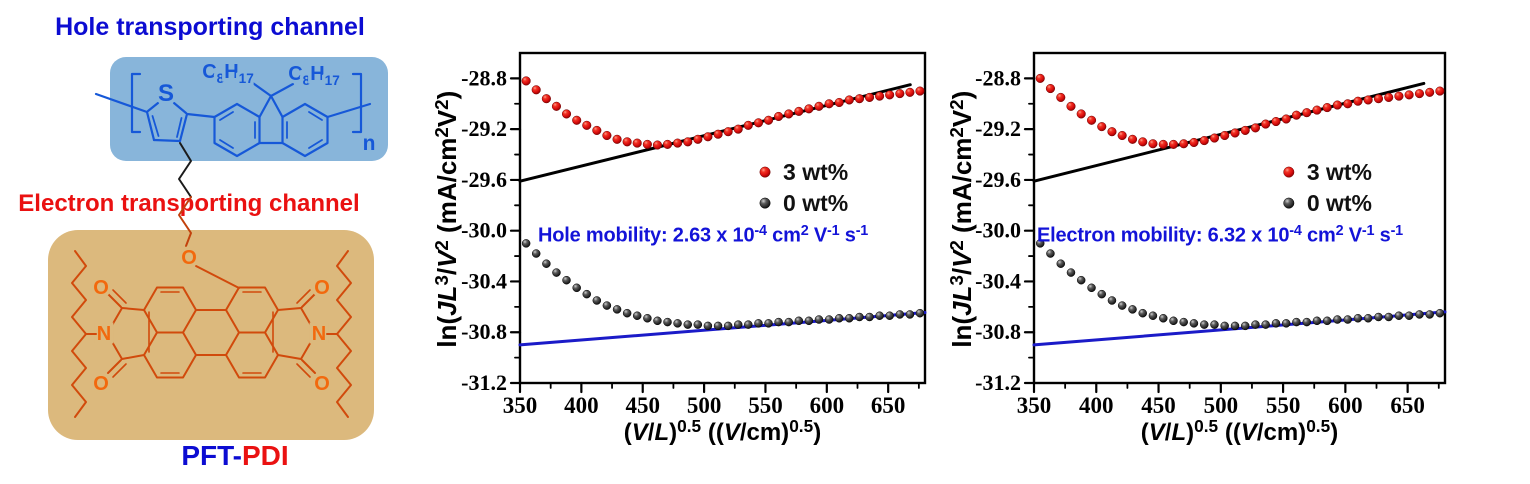 The image size is (1530, 484). I want to click on hole-mobility-annotation: Hole mobility: 2.63 x 10-4 cm2 V-1 s-1, so click(703, 235).